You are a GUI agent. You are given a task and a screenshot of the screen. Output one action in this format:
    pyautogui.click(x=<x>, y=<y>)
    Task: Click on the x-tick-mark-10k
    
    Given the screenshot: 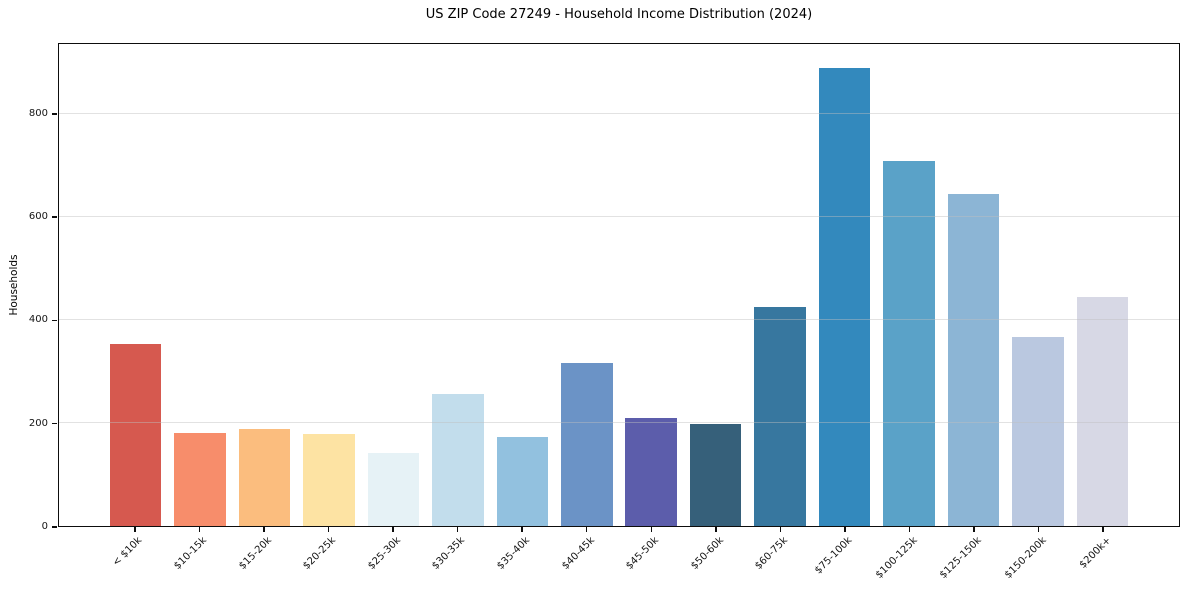 What is the action you would take?
    pyautogui.click(x=135, y=529)
    